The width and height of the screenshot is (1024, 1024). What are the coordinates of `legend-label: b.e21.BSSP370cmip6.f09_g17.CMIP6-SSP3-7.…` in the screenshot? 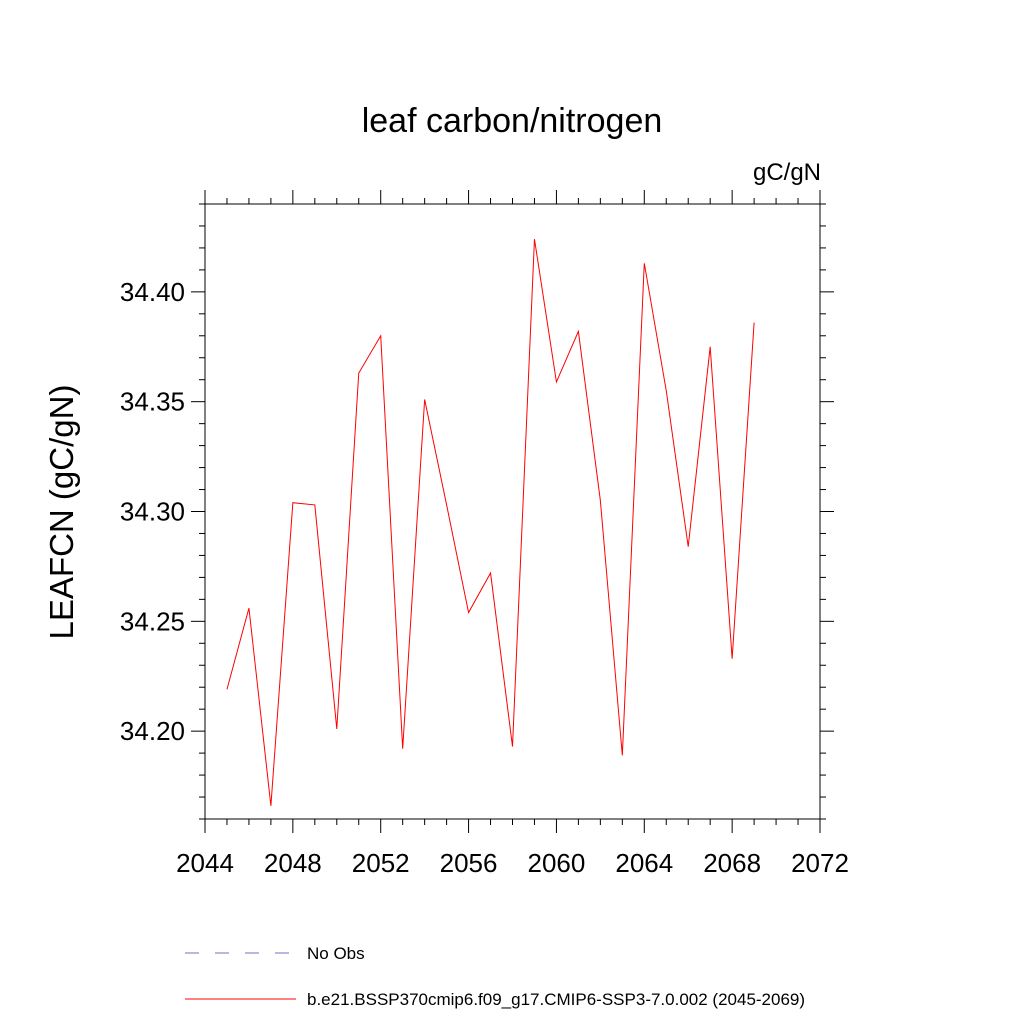 It's located at (556, 999).